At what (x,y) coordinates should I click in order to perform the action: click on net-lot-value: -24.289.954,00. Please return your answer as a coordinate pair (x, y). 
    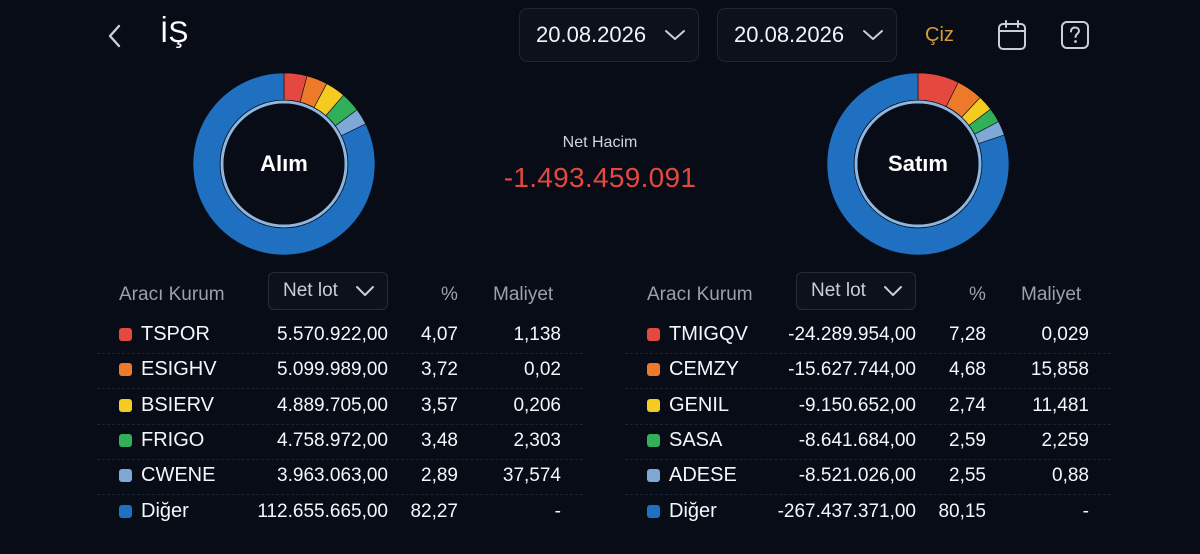
    Looking at the image, I should click on (852, 334).